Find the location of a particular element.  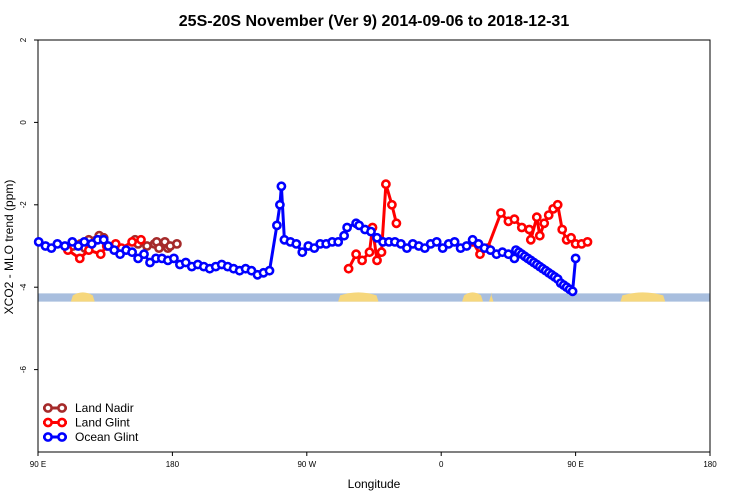

y-axis-label: XCO2 - MLO trend (ppm) is located at coordinates (9, 247).